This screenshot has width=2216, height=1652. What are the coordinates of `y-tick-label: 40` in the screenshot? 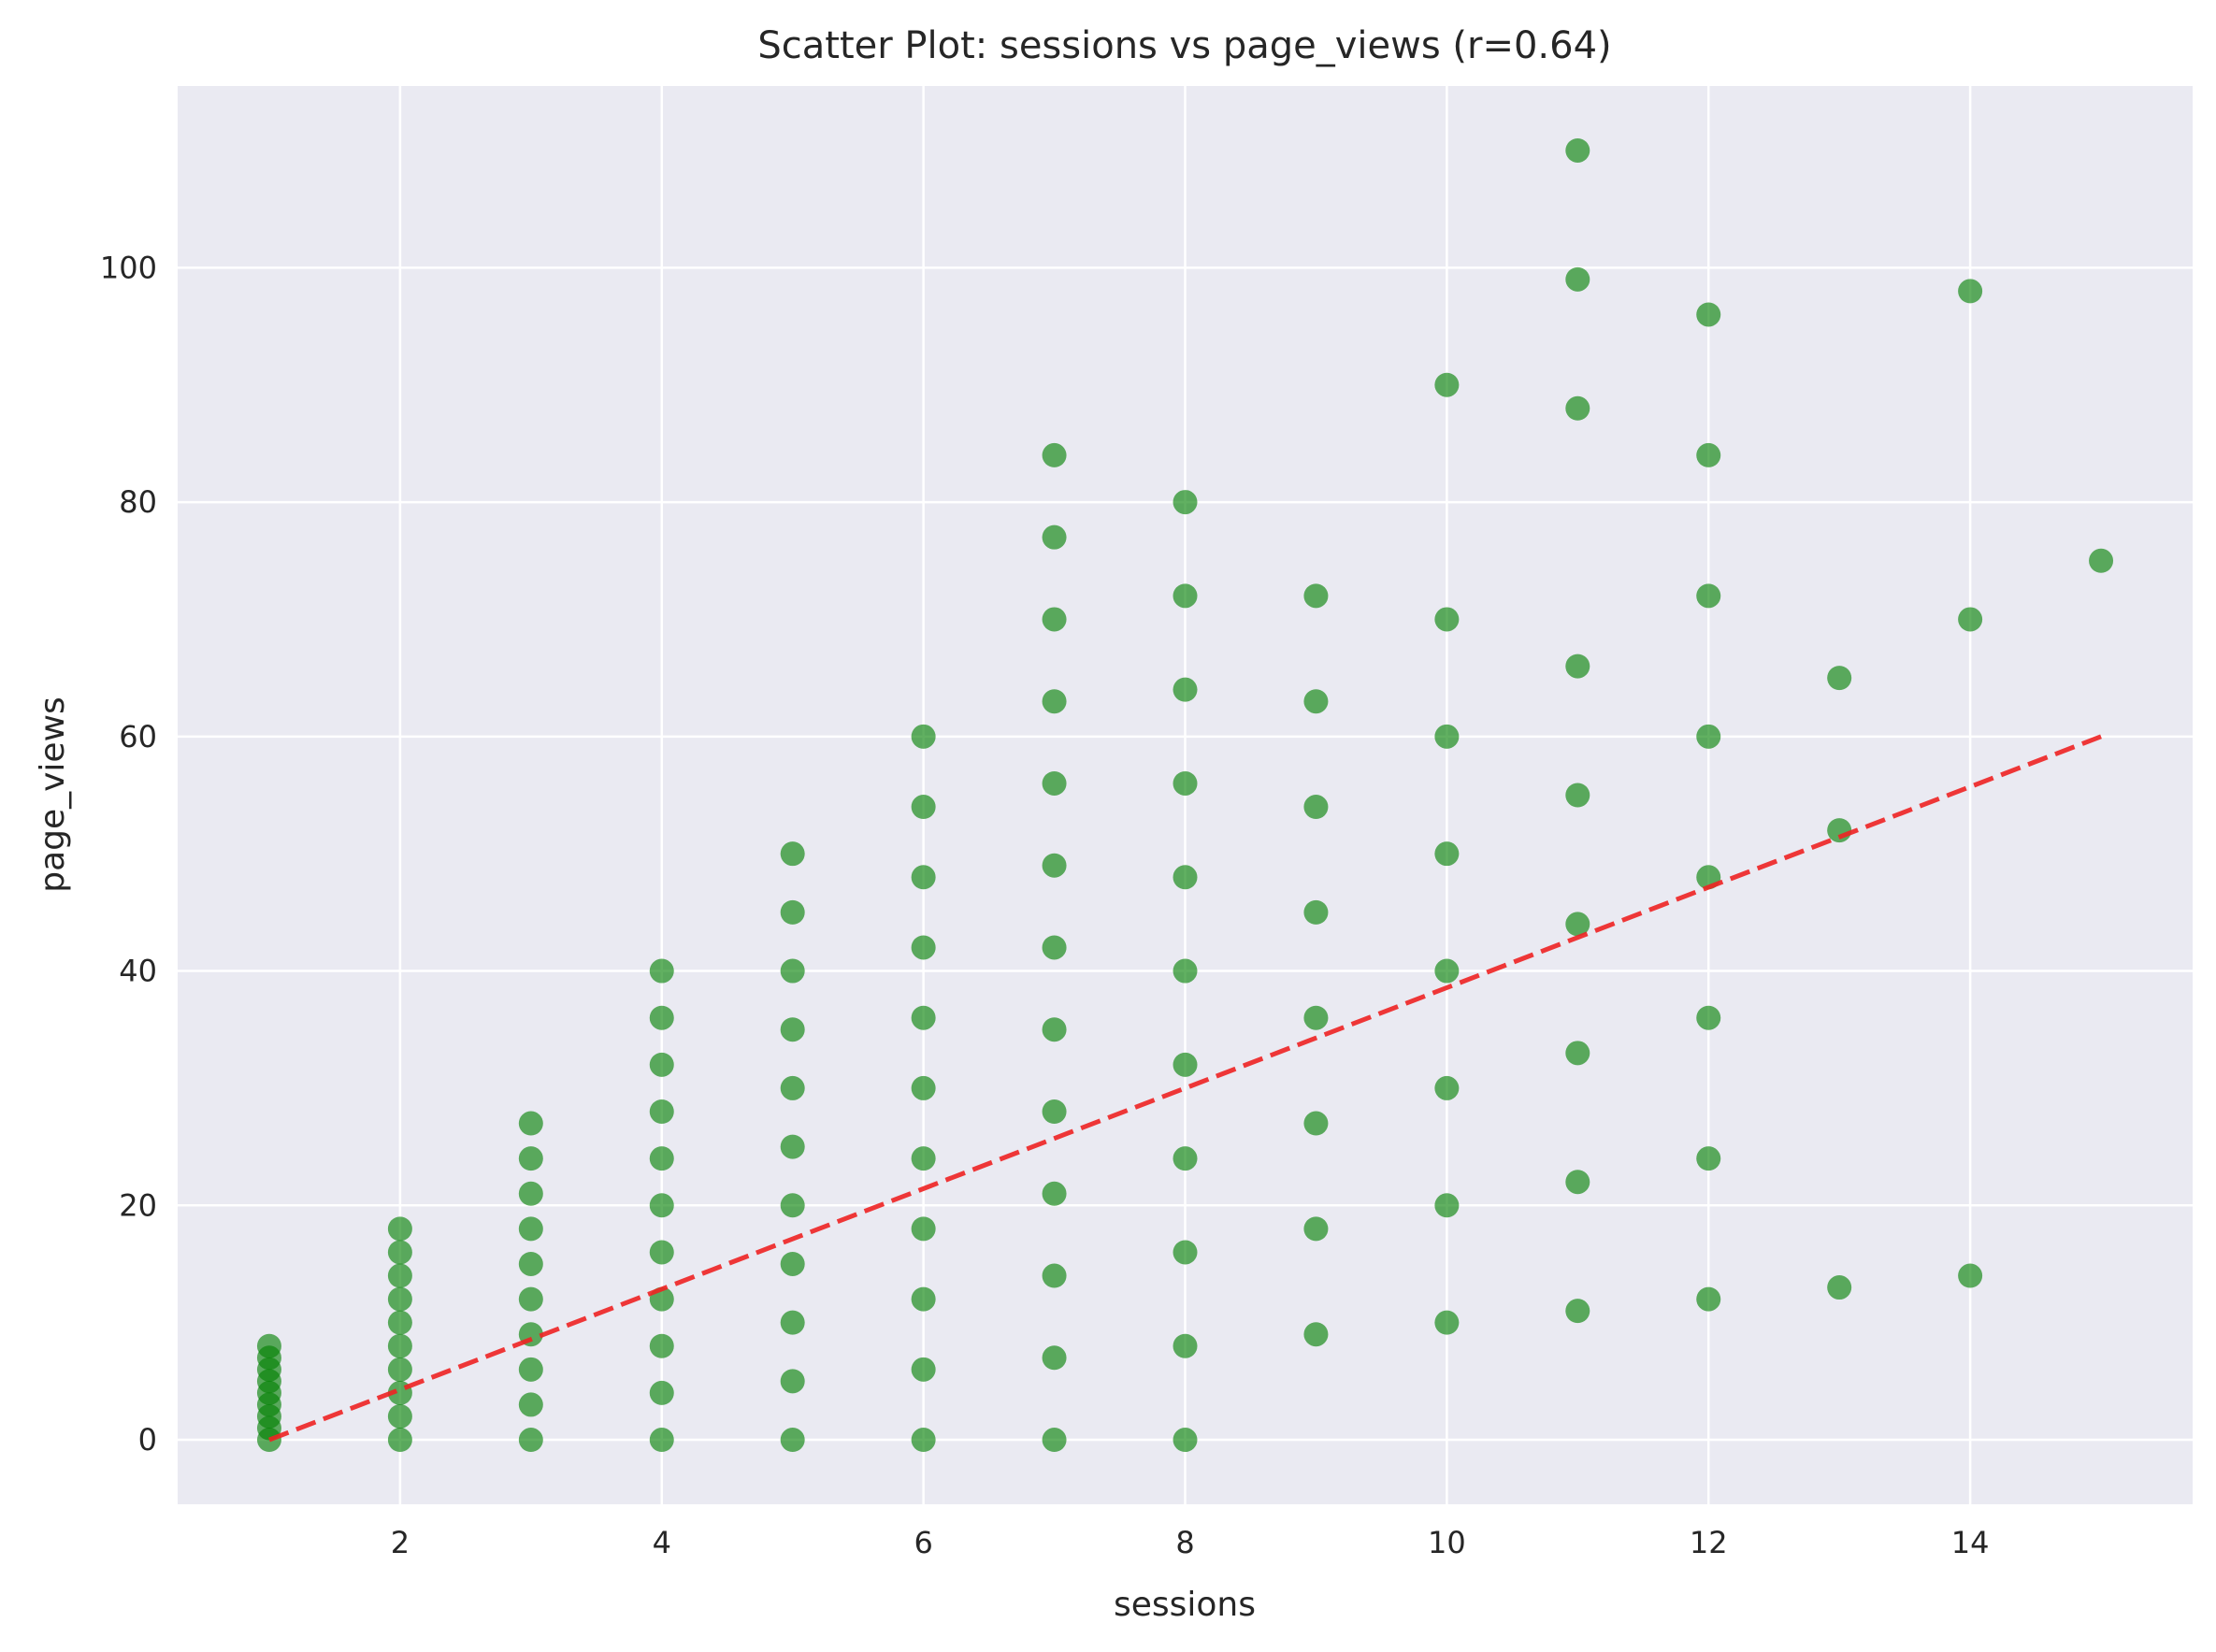 It's located at (138, 972).